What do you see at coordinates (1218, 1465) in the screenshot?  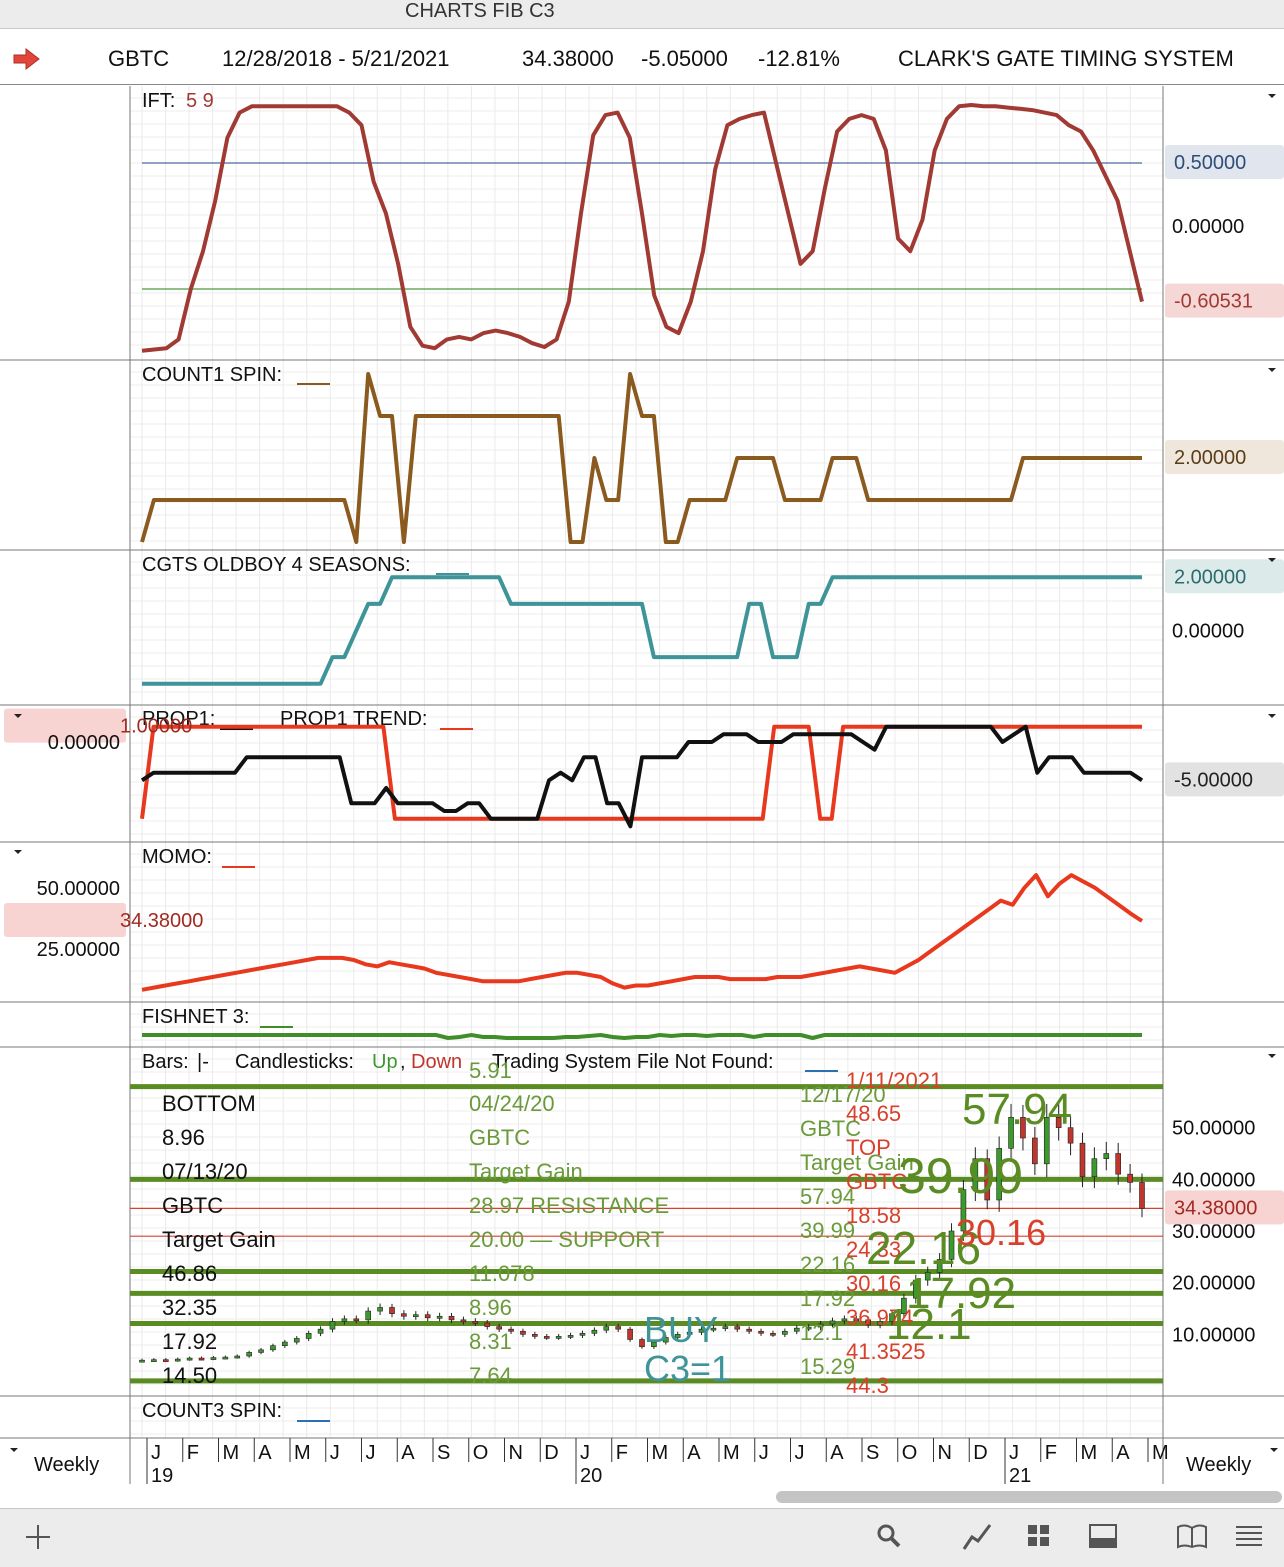 I see `periodicity-right: Weekly` at bounding box center [1218, 1465].